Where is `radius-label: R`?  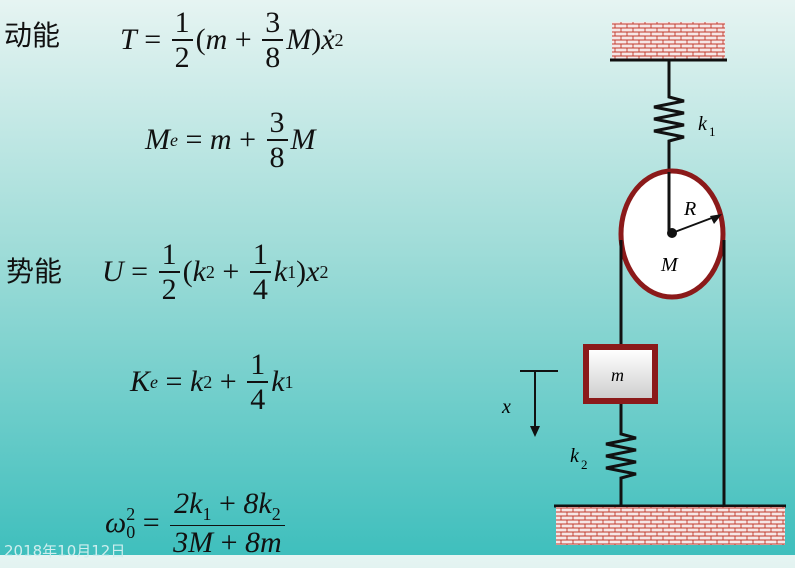 radius-label: R is located at coordinates (689, 209).